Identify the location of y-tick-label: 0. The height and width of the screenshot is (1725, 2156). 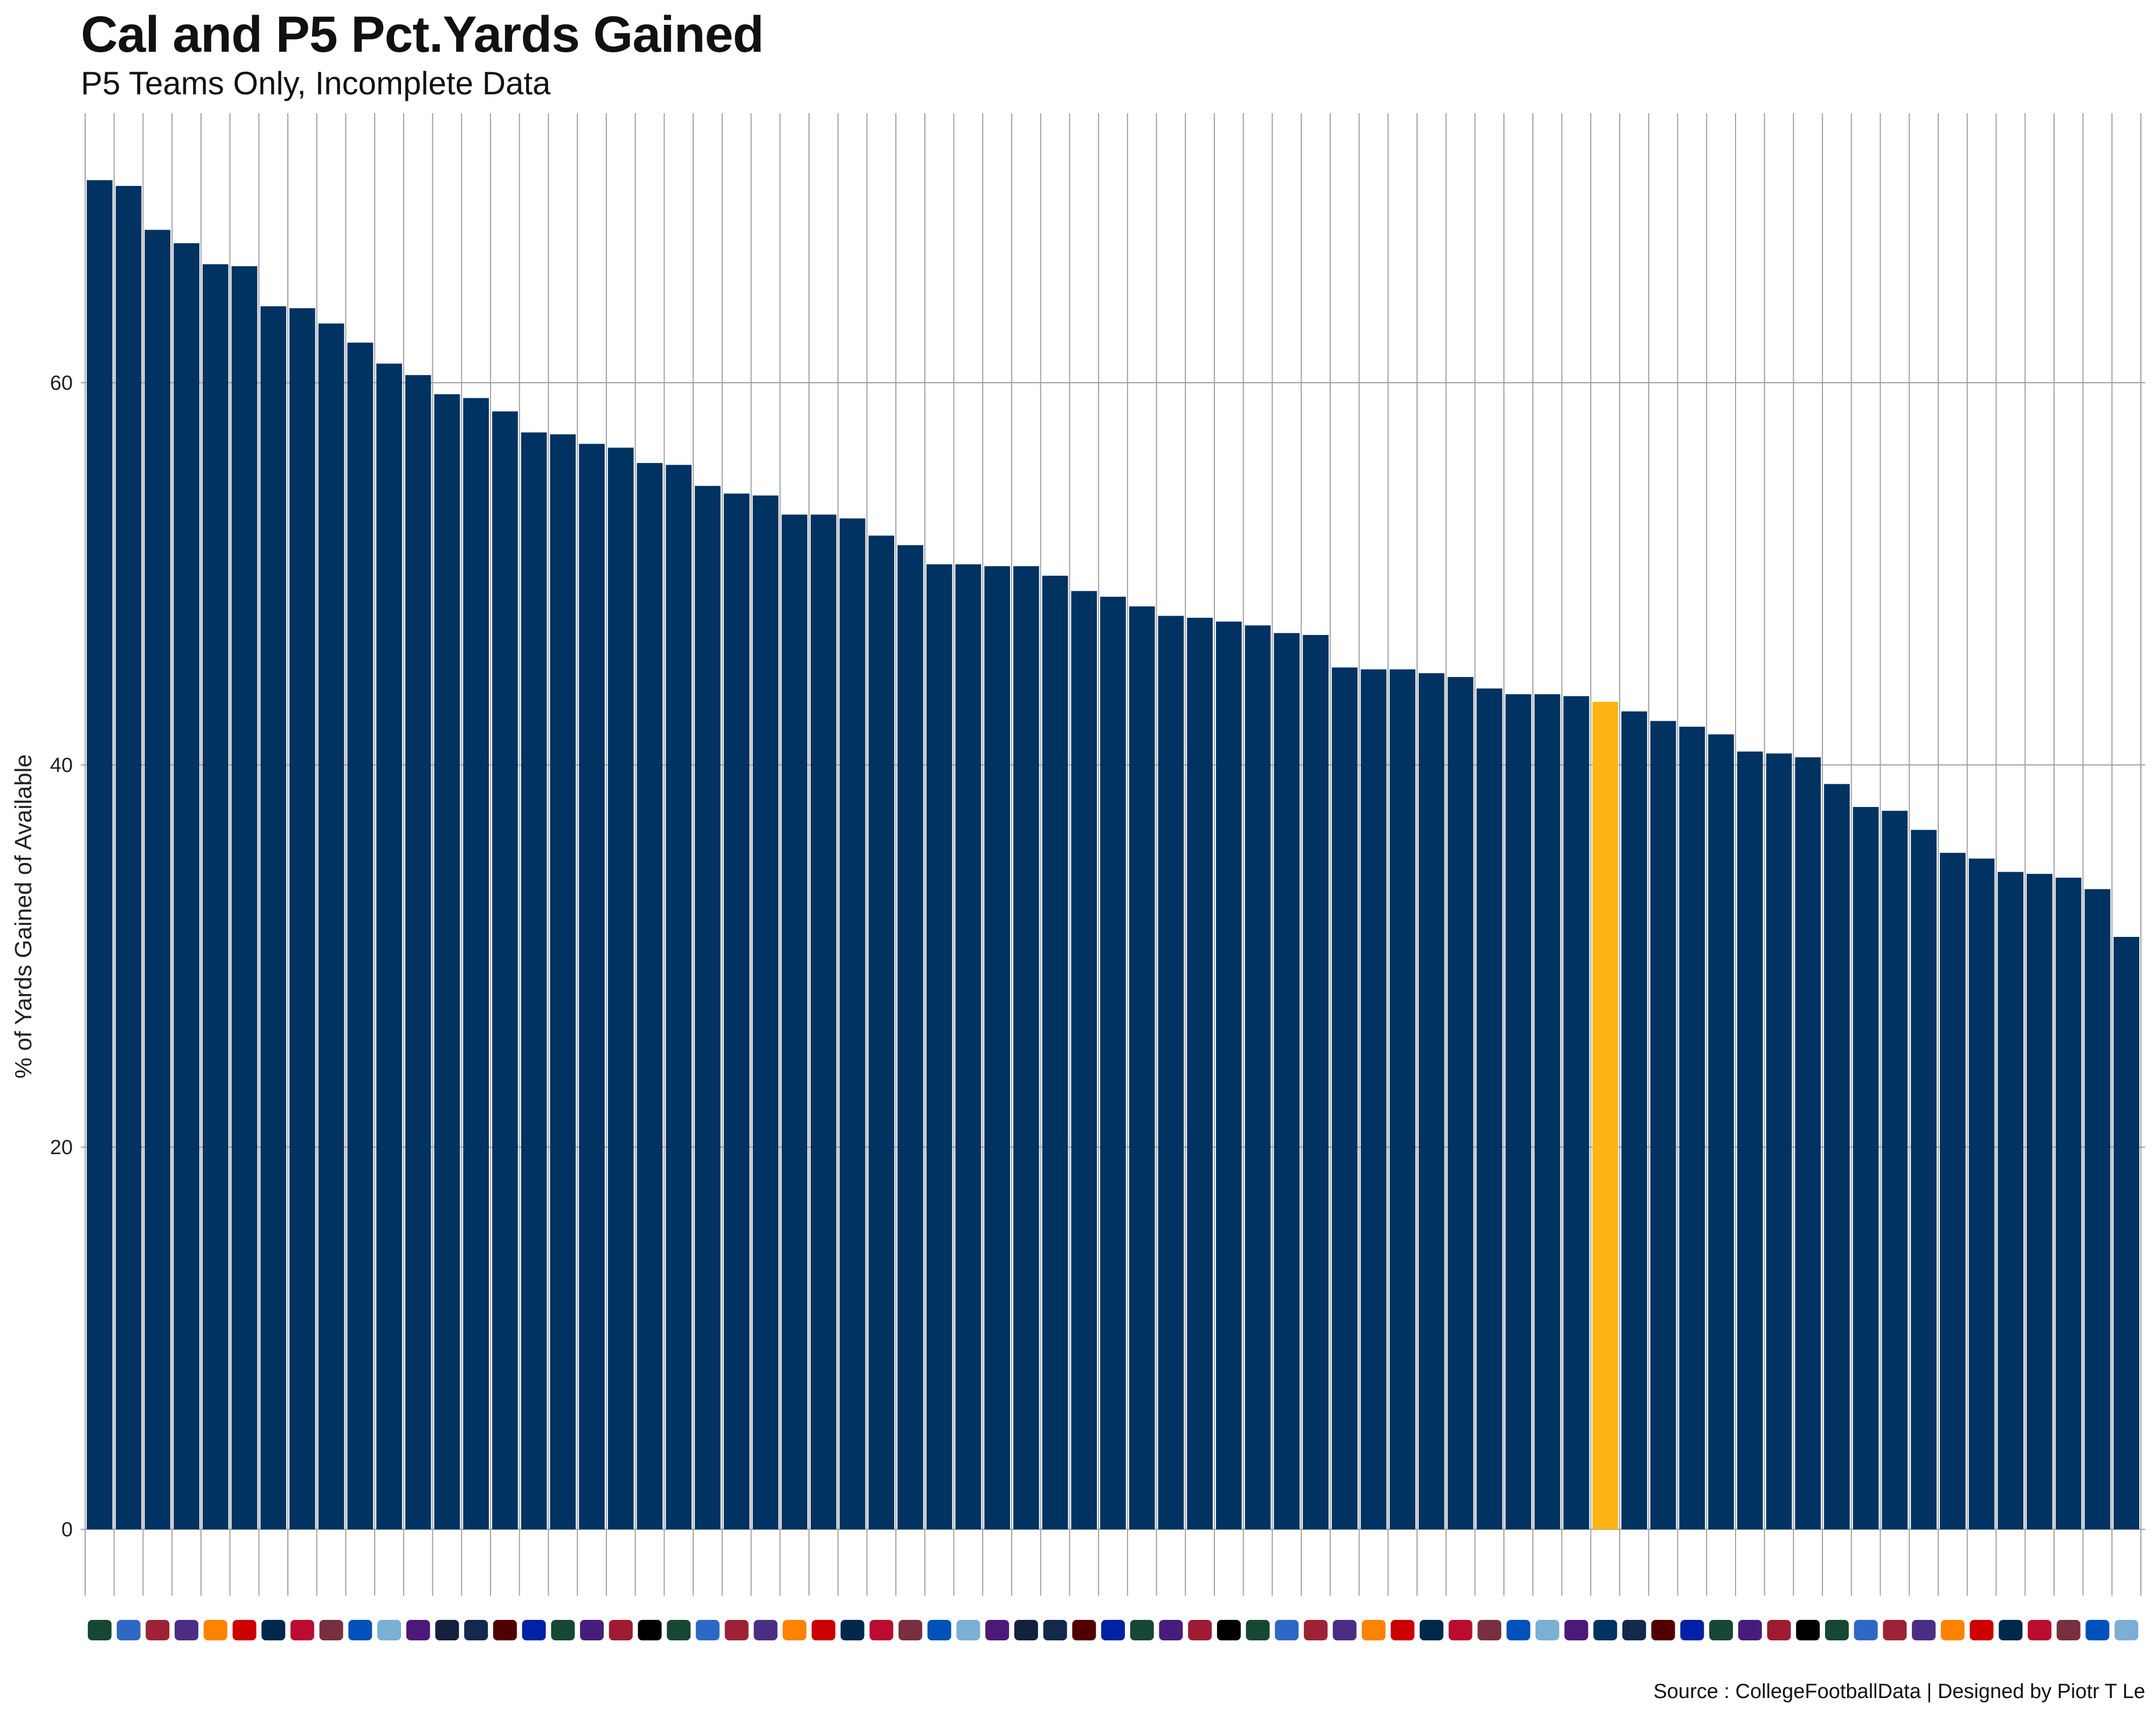
(67, 1530).